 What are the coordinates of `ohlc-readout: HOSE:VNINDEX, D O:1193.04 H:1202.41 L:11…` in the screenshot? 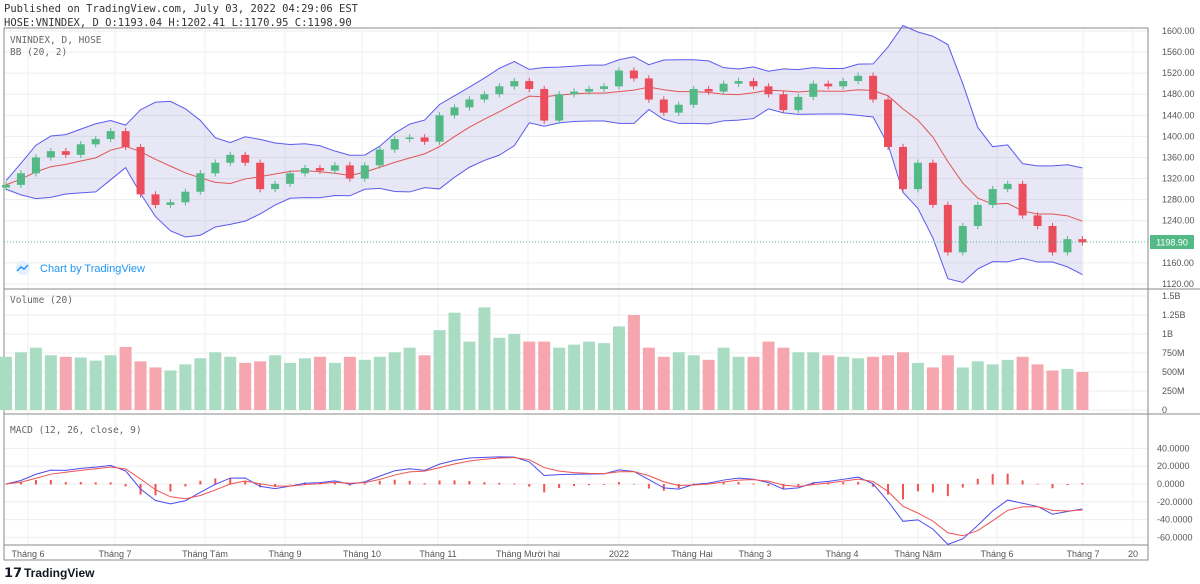 It's located at (178, 23).